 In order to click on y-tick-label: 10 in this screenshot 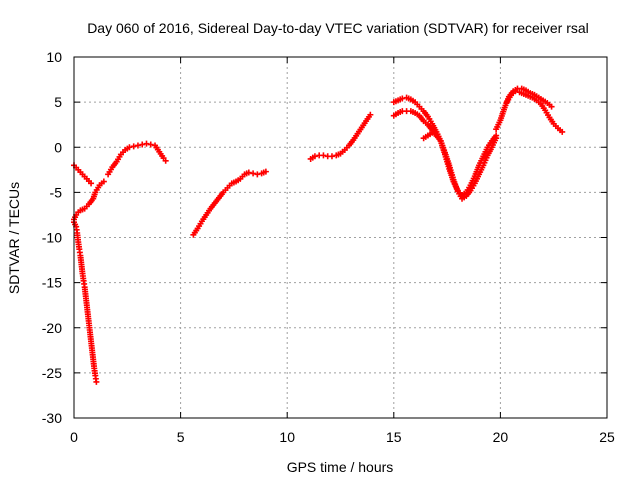, I will do `click(54, 57)`.